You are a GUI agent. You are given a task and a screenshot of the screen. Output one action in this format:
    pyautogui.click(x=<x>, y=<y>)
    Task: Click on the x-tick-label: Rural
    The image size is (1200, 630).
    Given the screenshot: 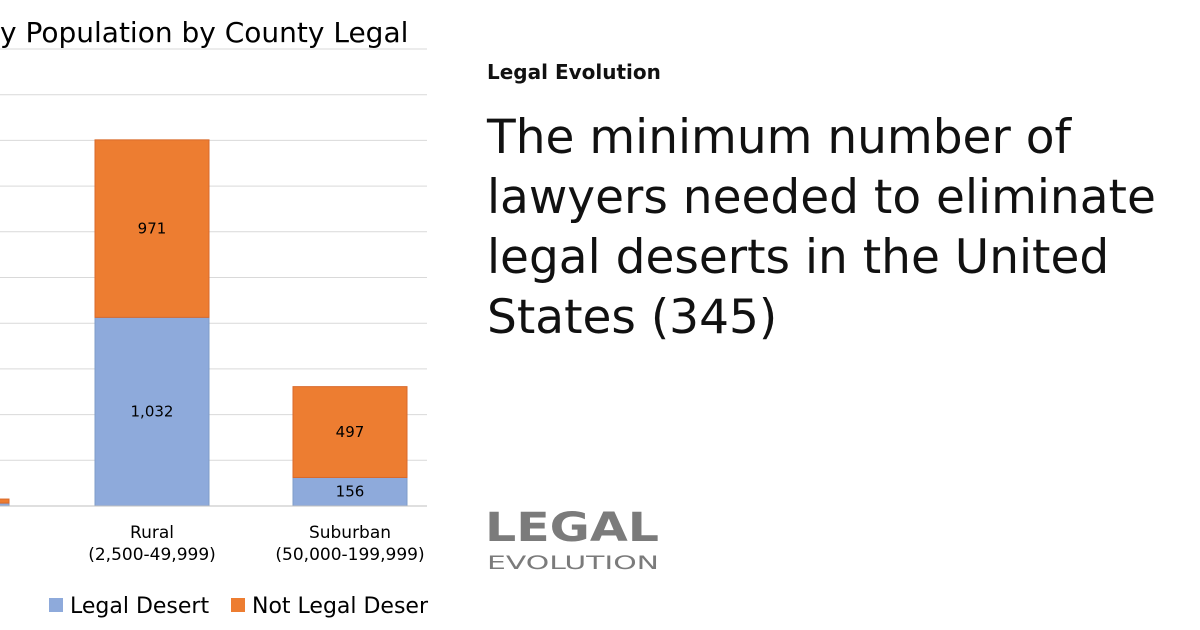 What is the action you would take?
    pyautogui.click(x=152, y=533)
    